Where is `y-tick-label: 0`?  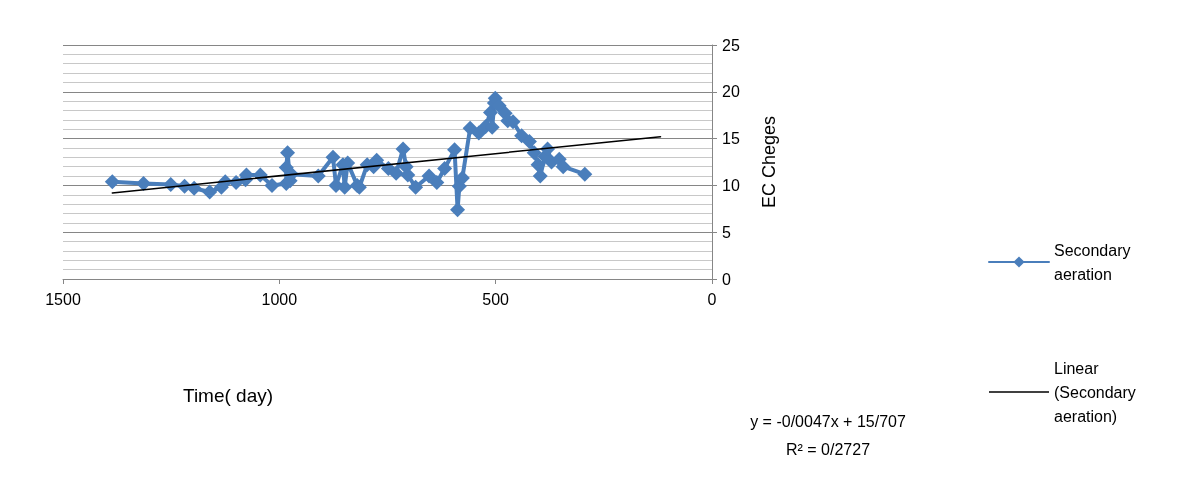 y-tick-label: 0 is located at coordinates (726, 279).